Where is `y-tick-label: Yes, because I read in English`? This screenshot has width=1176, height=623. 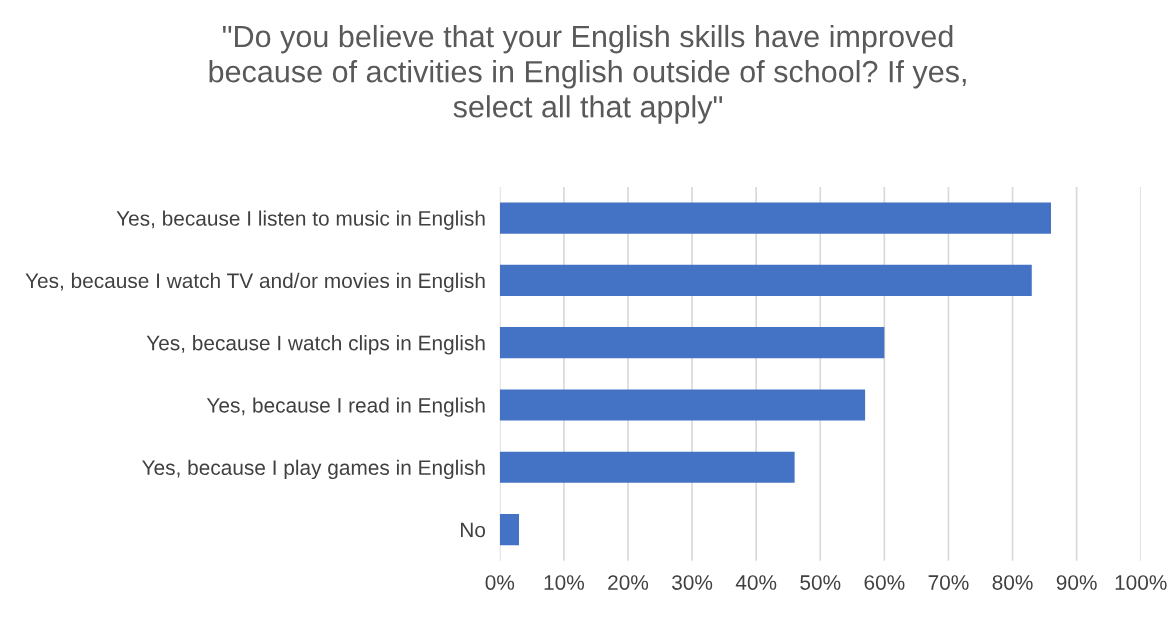 y-tick-label: Yes, because I read in English is located at coordinates (345, 407).